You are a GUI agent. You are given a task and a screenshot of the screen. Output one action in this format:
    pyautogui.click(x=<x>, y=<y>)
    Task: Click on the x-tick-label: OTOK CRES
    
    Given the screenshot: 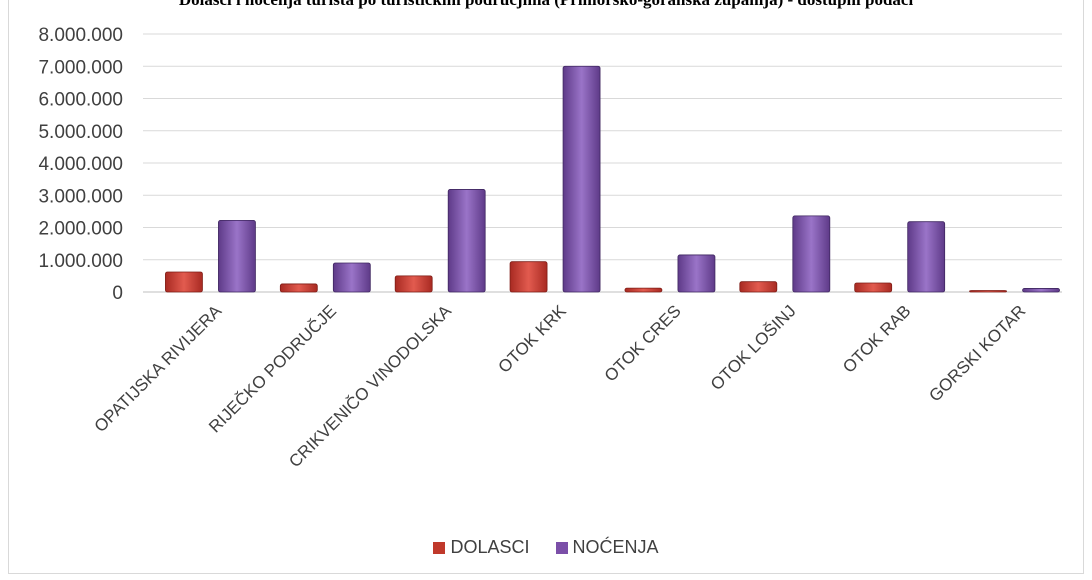 What is the action you would take?
    pyautogui.click(x=643, y=343)
    